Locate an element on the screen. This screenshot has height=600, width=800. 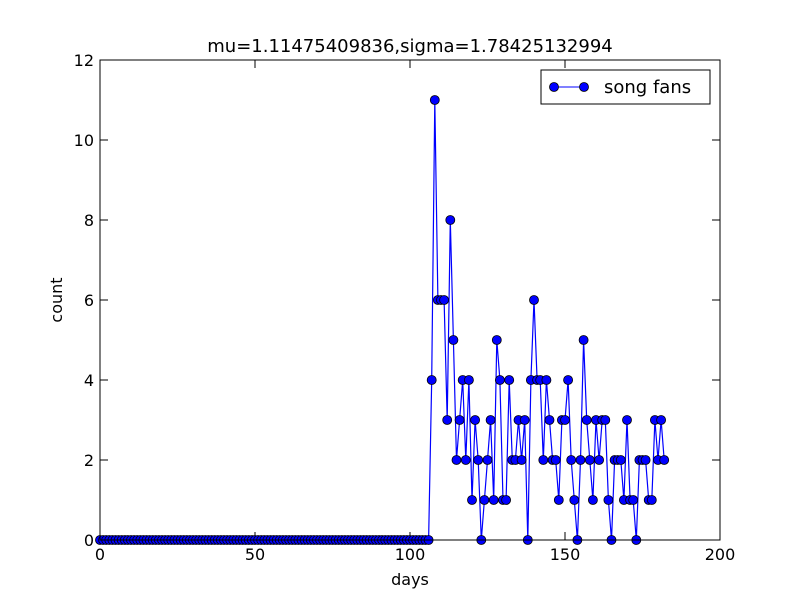
y-tick-label: 2 is located at coordinates (89, 460).